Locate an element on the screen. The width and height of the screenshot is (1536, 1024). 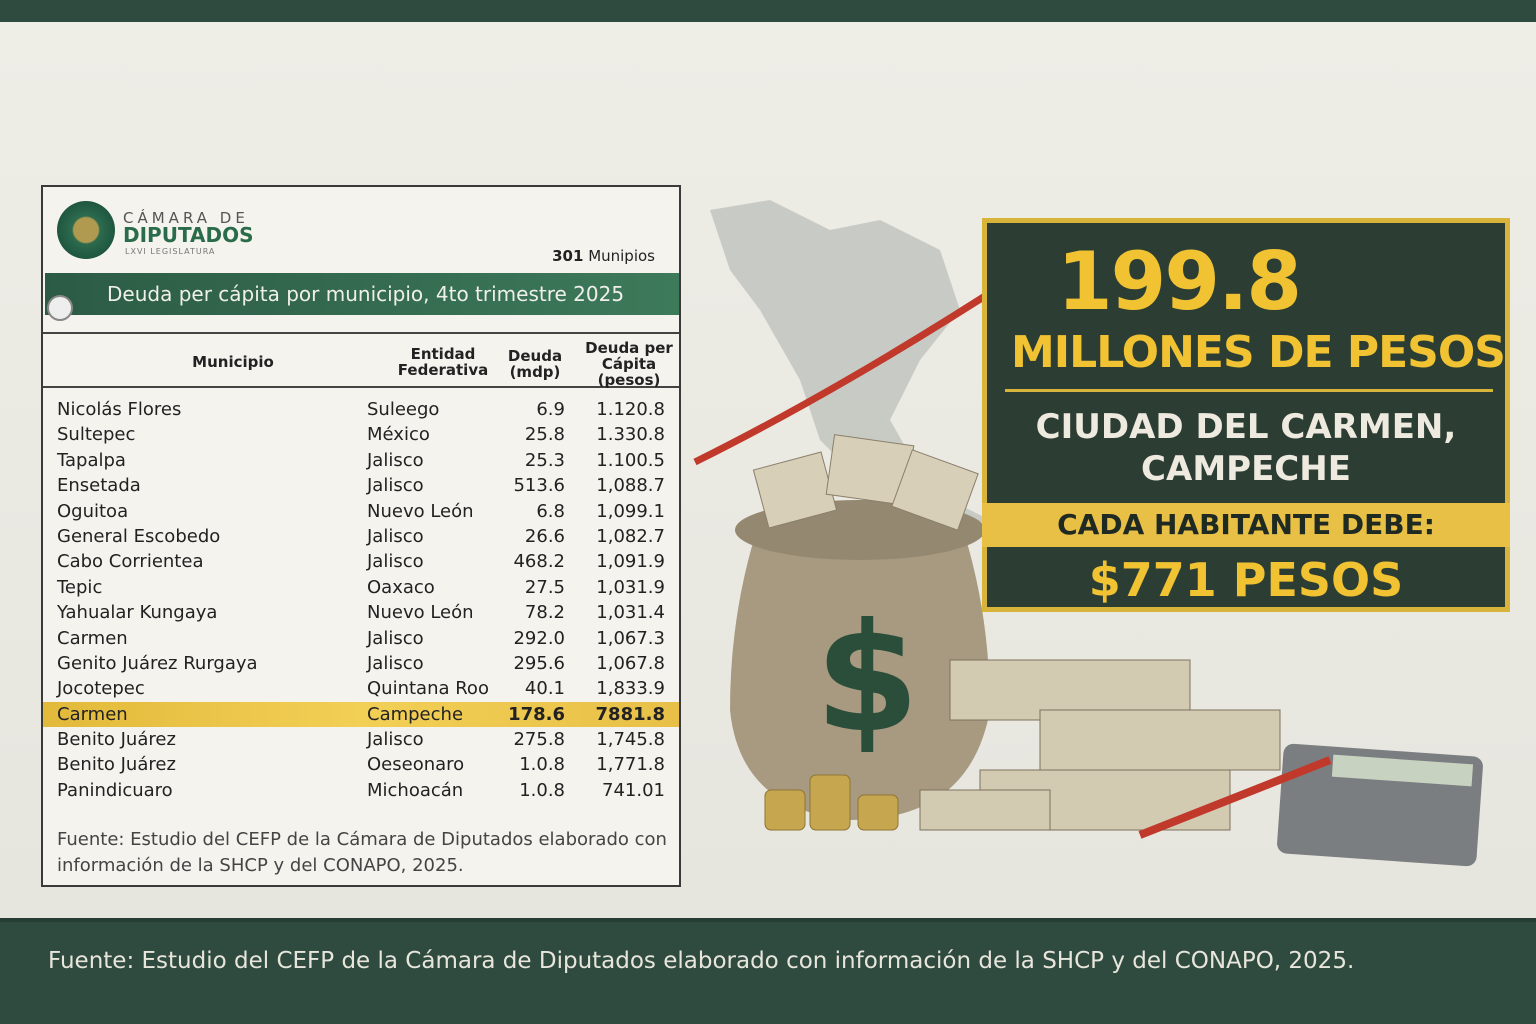
entidad-cell: Oaxaco is located at coordinates (401, 587).